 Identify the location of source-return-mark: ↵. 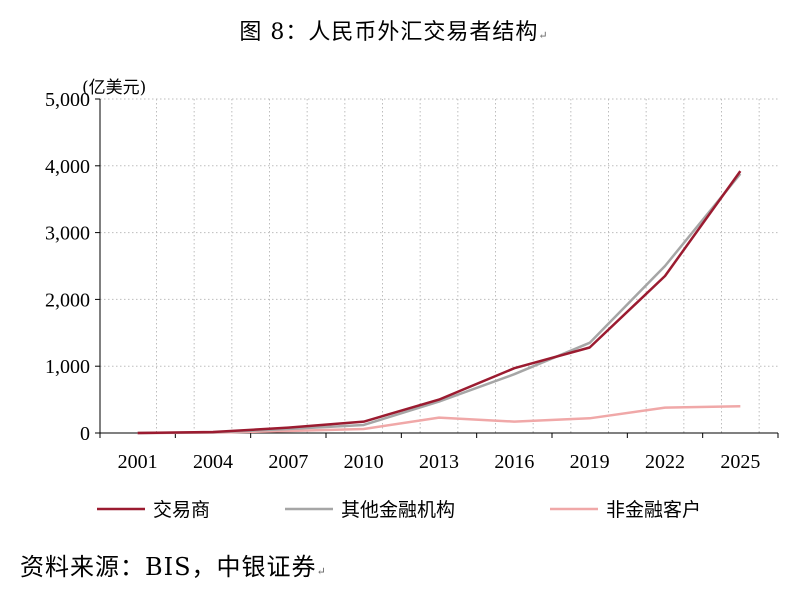
(321, 571).